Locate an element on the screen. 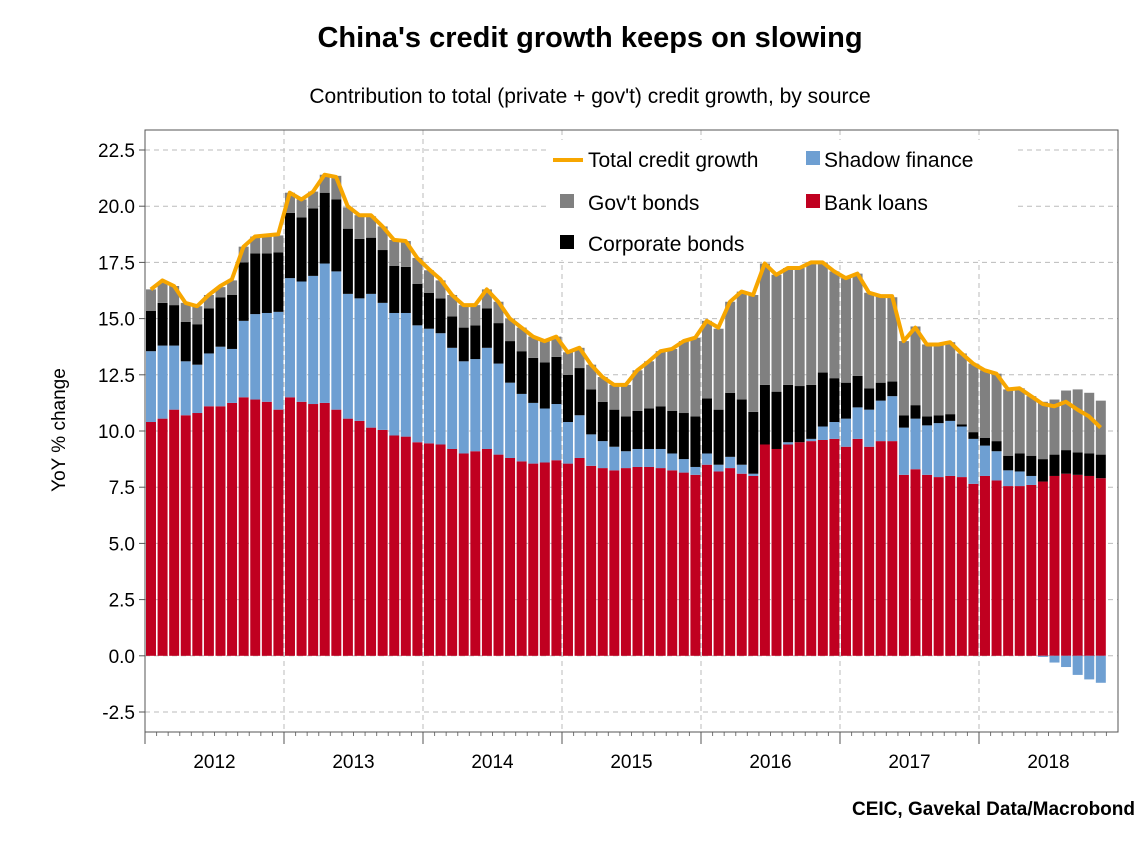  legend-swatch-shadow is located at coordinates (813, 158).